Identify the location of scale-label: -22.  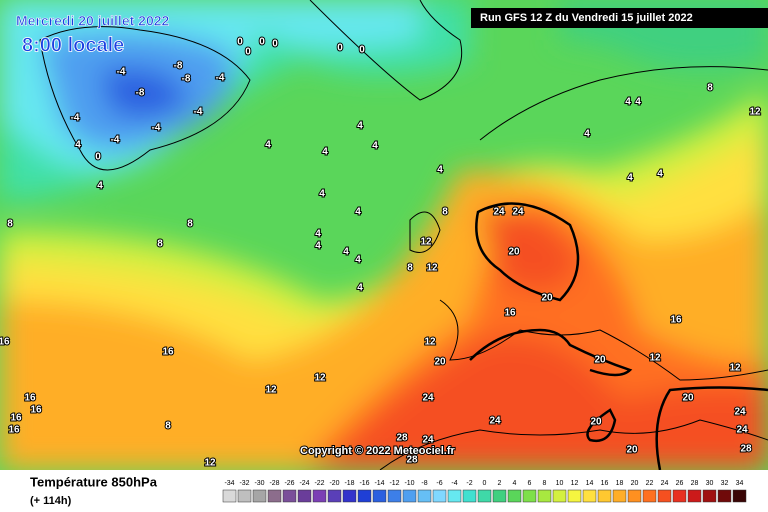
(319, 483).